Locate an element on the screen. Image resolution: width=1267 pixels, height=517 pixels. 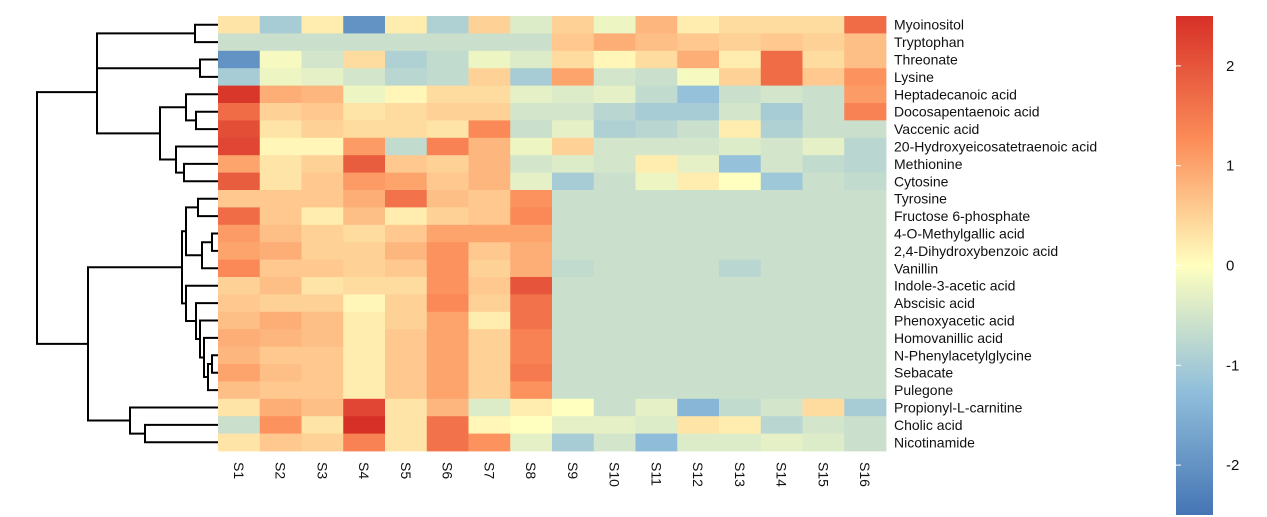
row-label: Pulegone is located at coordinates (923, 390).